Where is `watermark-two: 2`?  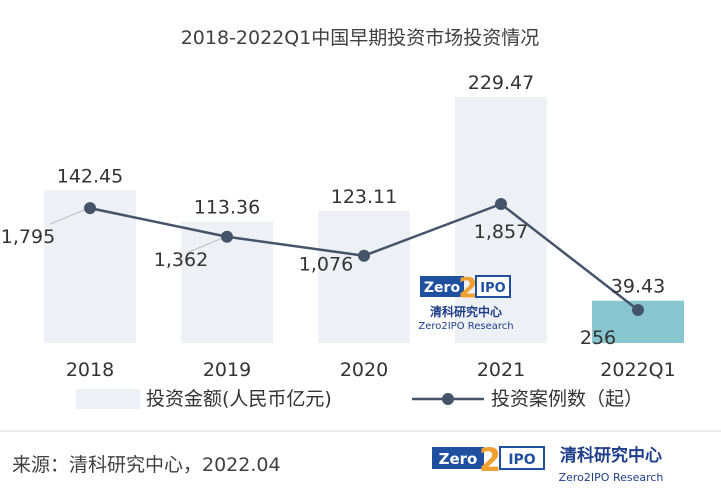 watermark-two: 2 is located at coordinates (467, 287).